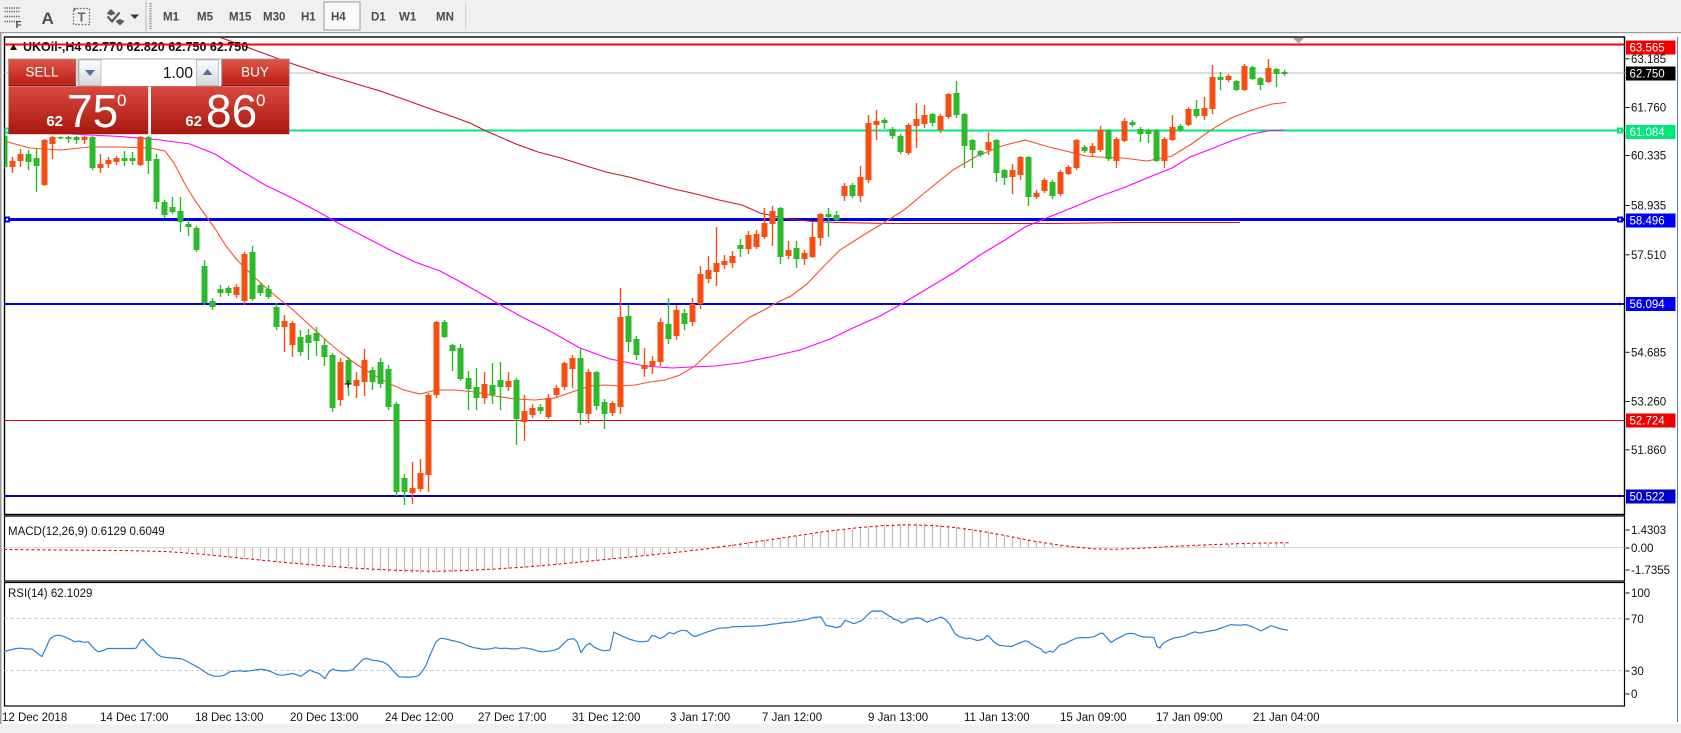 This screenshot has width=1681, height=733. What do you see at coordinates (408, 18) in the screenshot?
I see `svg-text: W1` at bounding box center [408, 18].